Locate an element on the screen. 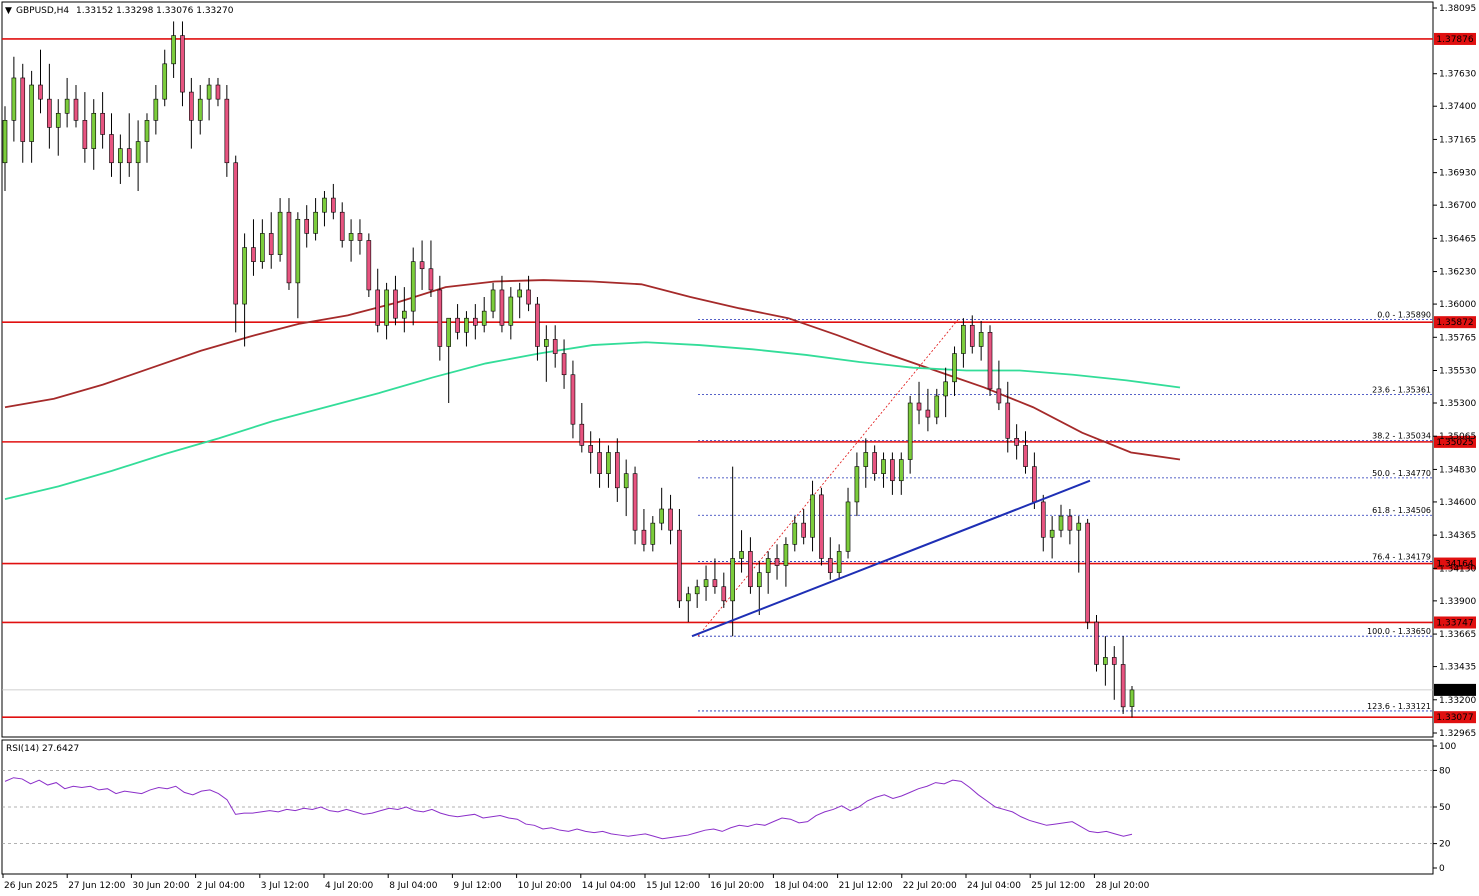 This screenshot has height=896, width=1479. level-price-label: 1.35872 is located at coordinates (1454, 323).